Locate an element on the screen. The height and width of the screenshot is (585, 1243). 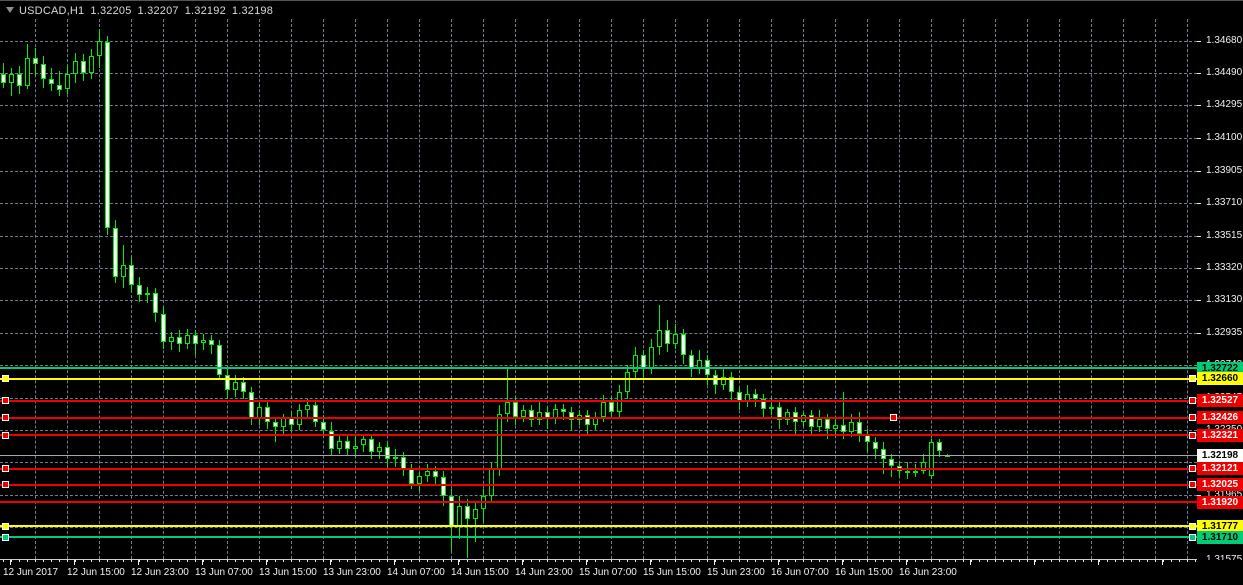
horizontal-line-1.31777 is located at coordinates (598, 526).